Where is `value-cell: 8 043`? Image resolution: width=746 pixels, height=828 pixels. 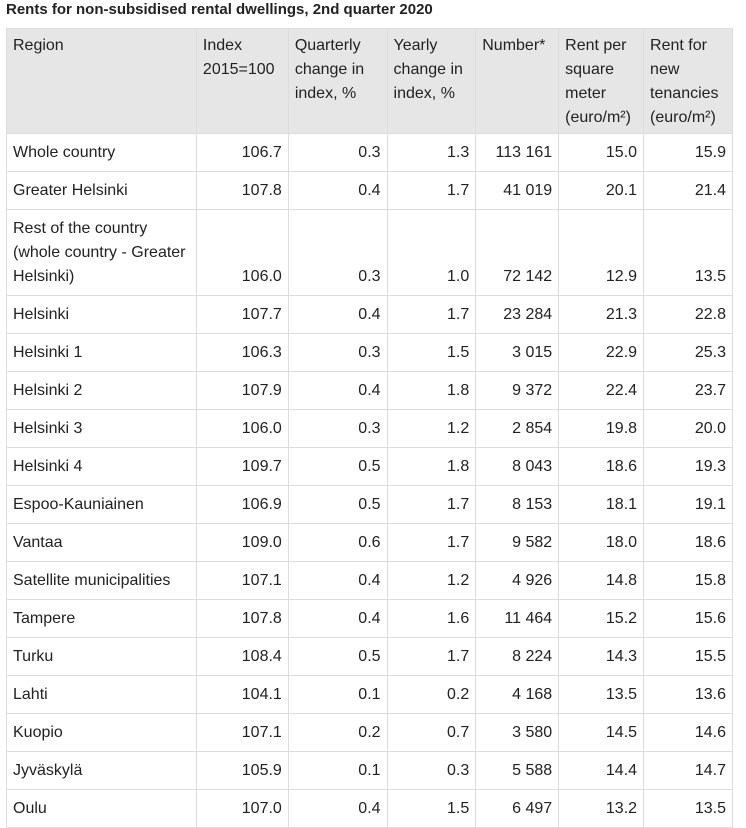 value-cell: 8 043 is located at coordinates (517, 466).